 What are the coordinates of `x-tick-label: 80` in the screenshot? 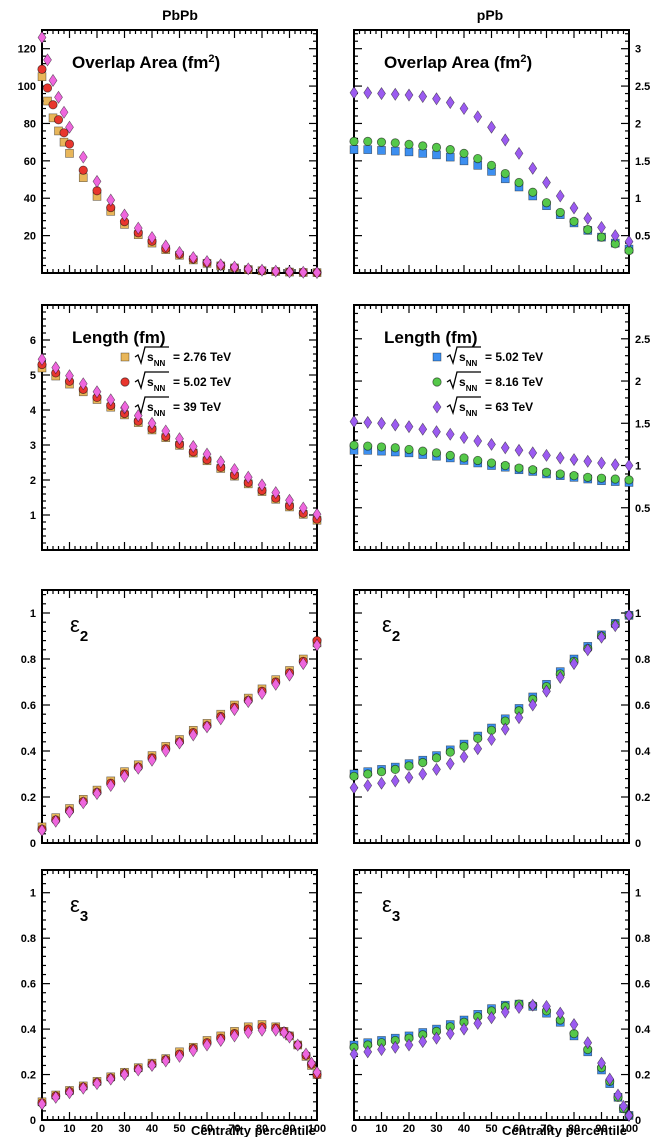 It's located at (262, 1129).